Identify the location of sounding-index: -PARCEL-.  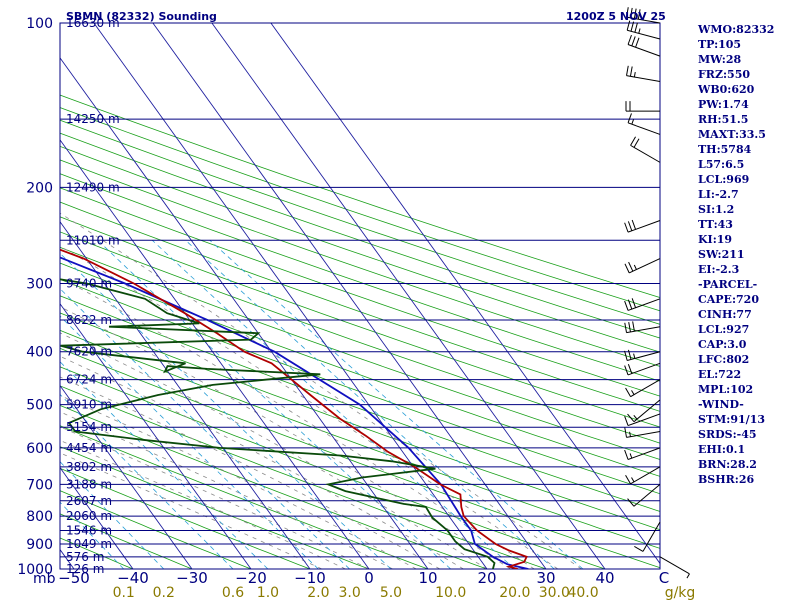
(728, 284).